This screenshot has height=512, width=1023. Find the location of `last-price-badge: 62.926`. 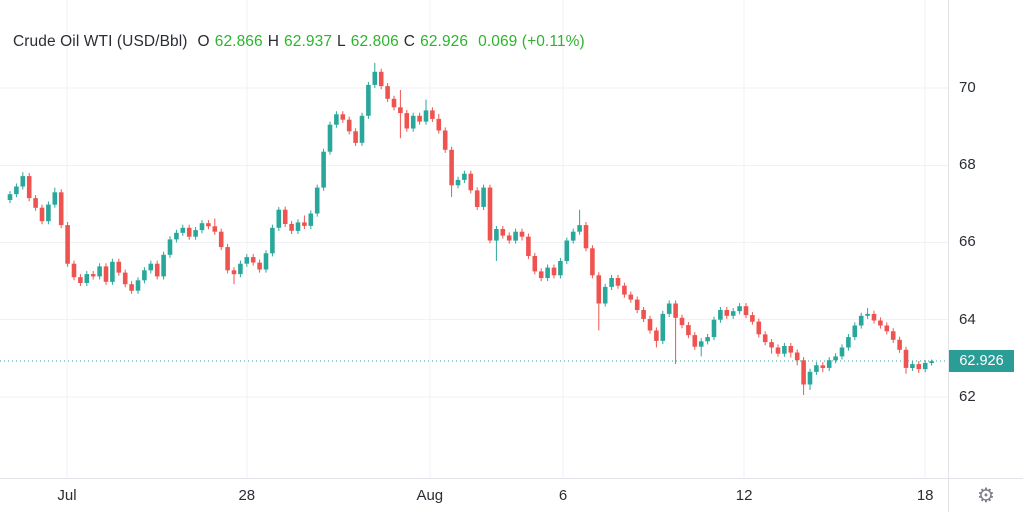

last-price-badge: 62.926 is located at coordinates (981, 361).